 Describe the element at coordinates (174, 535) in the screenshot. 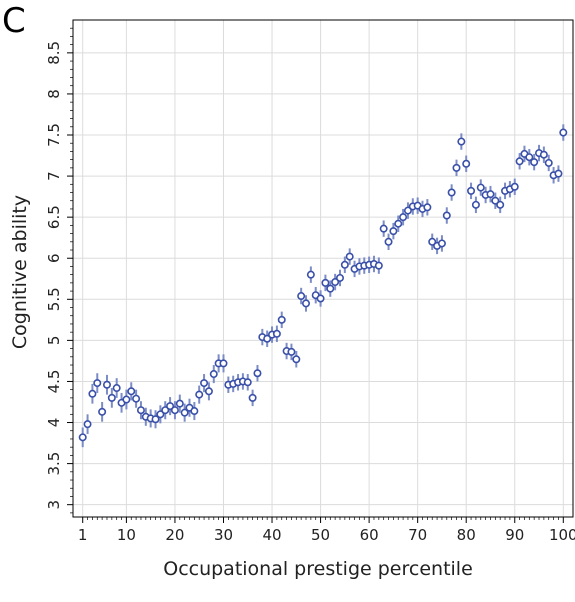

I see `x-tick-label: 20` at that location.